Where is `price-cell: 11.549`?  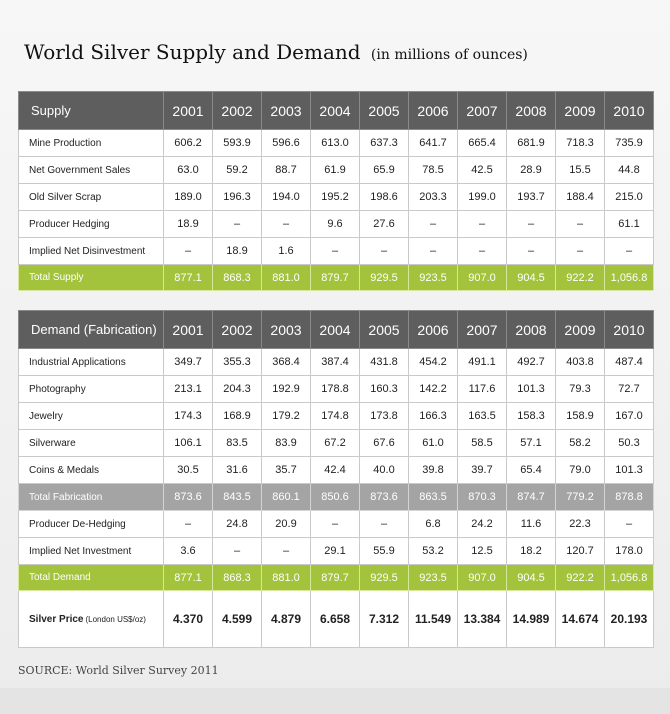
price-cell: 11.549 is located at coordinates (433, 619).